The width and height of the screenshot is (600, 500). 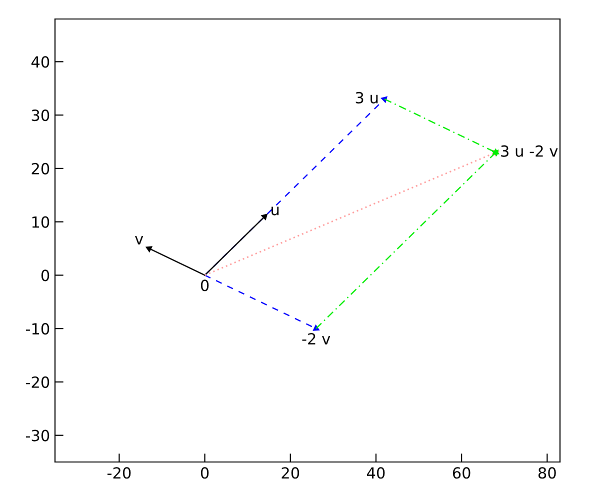 What do you see at coordinates (529, 151) in the screenshot?
I see `annotation: 3 u -2 v` at bounding box center [529, 151].